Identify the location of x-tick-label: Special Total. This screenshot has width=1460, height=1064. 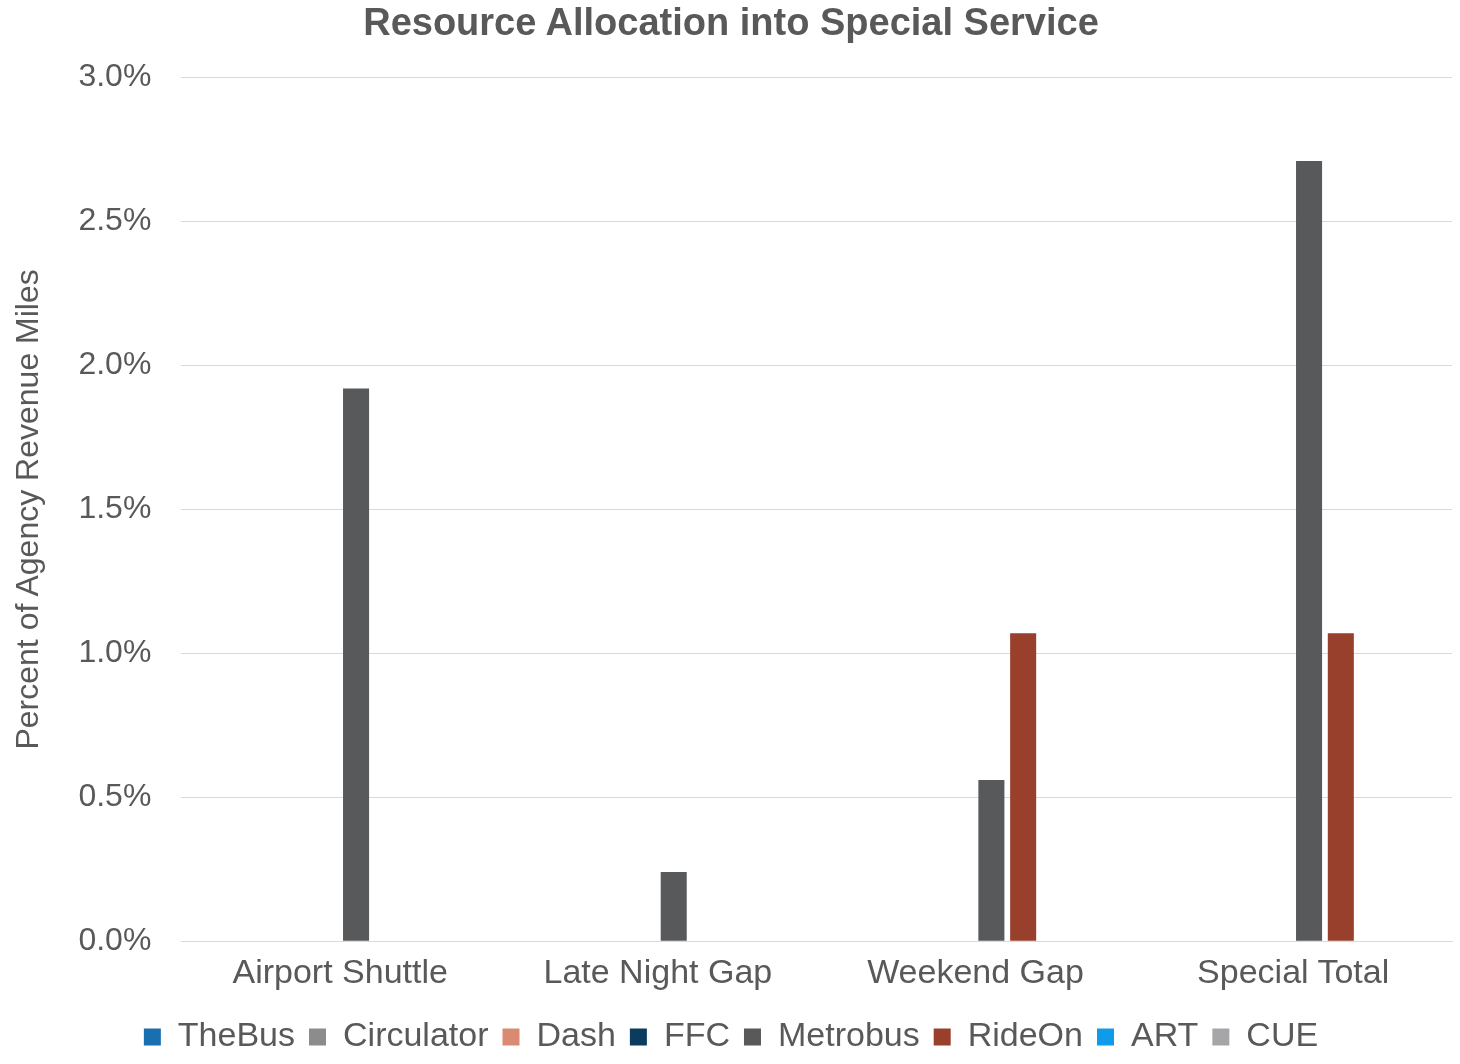
(1293, 970).